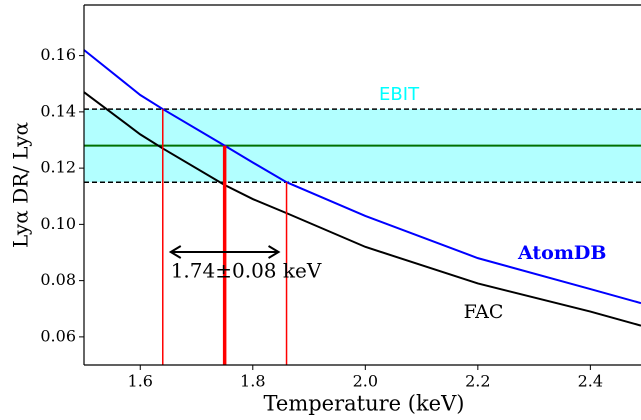 The image size is (641, 420). I want to click on x-tick-label: 2.0, so click(365, 381).